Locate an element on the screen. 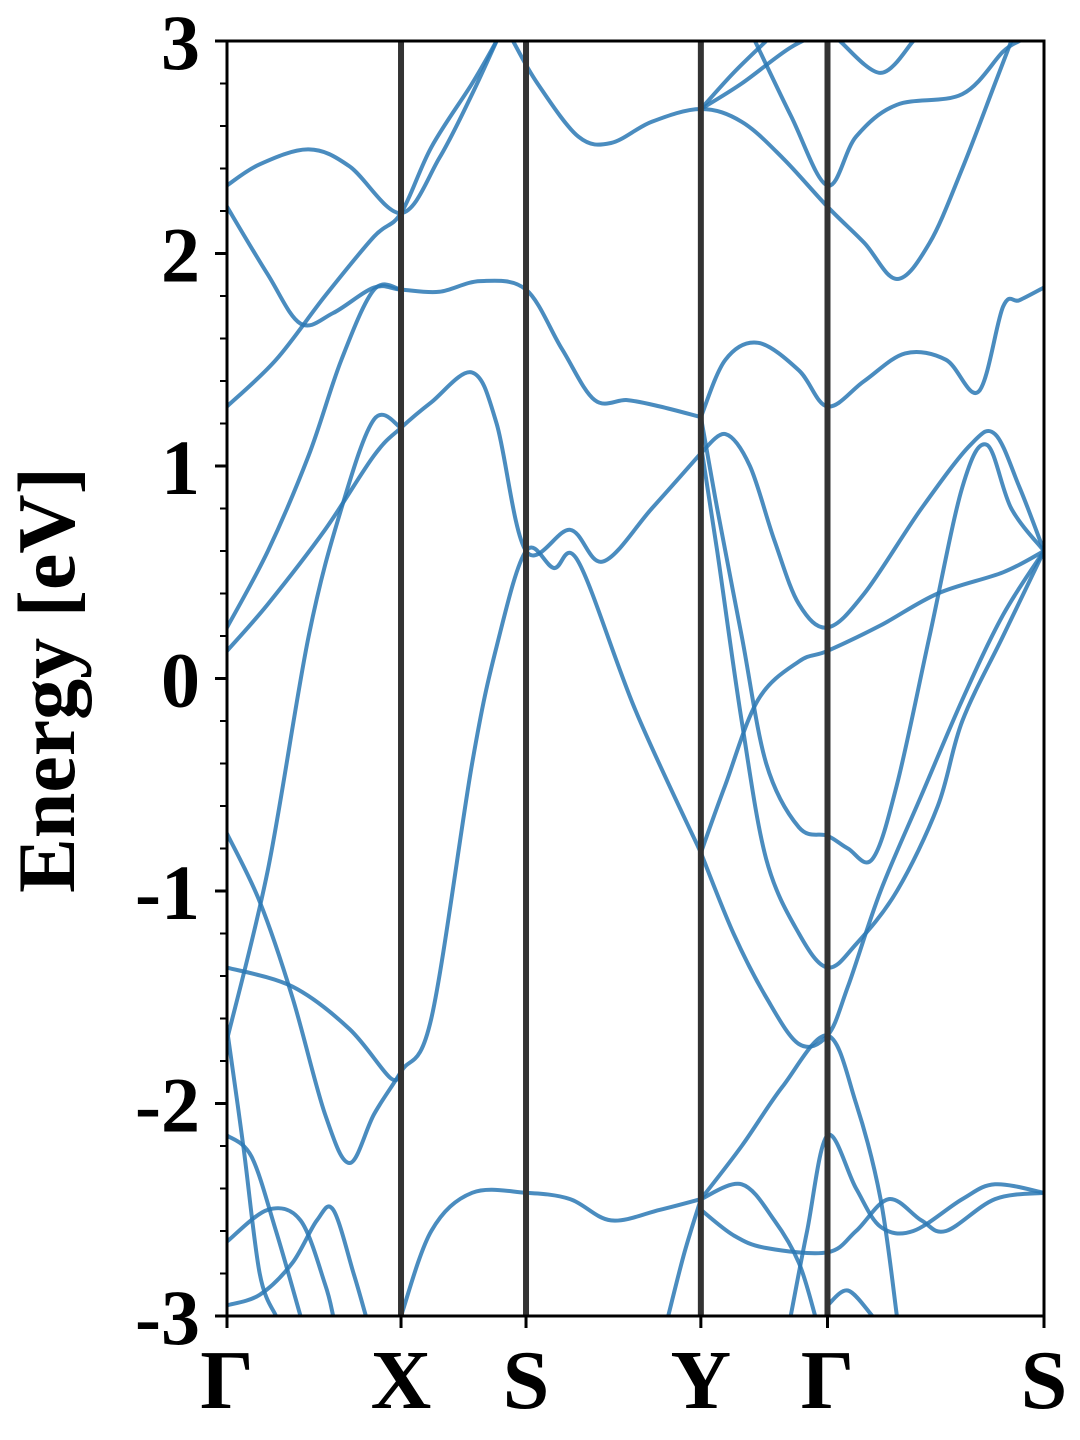 This screenshot has width=1080, height=1440. y-tick-label: 2 is located at coordinates (180, 255).